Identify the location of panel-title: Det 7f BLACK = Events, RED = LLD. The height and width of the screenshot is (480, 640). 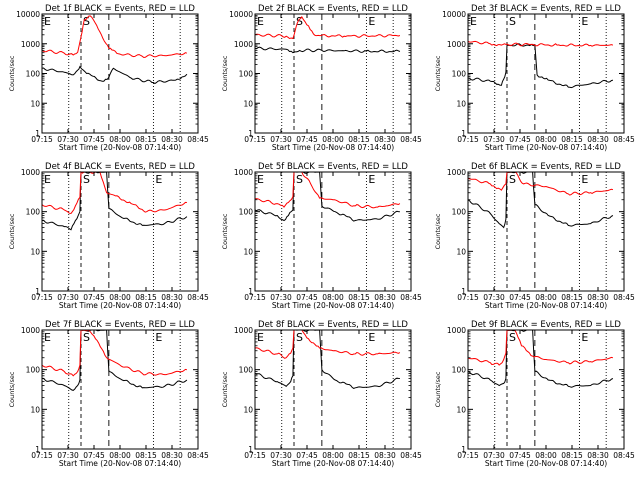
(120, 325).